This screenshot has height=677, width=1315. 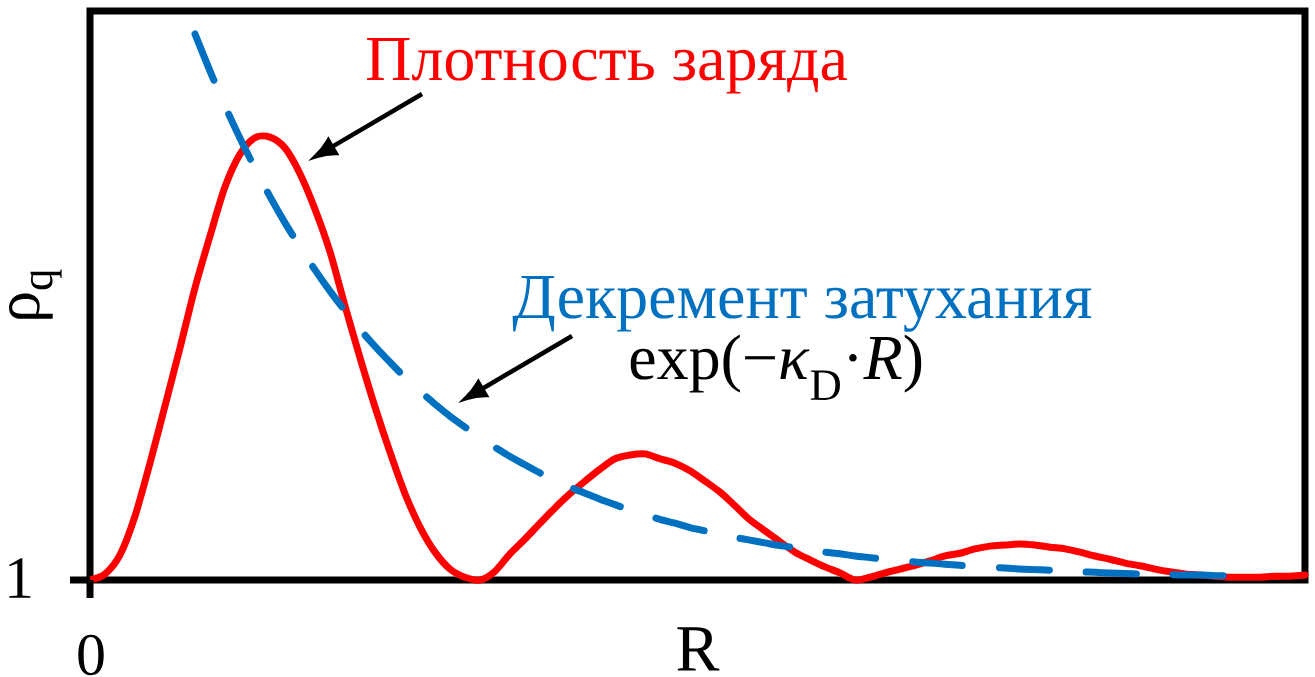 What do you see at coordinates (91, 655) in the screenshot?
I see `text: 0` at bounding box center [91, 655].